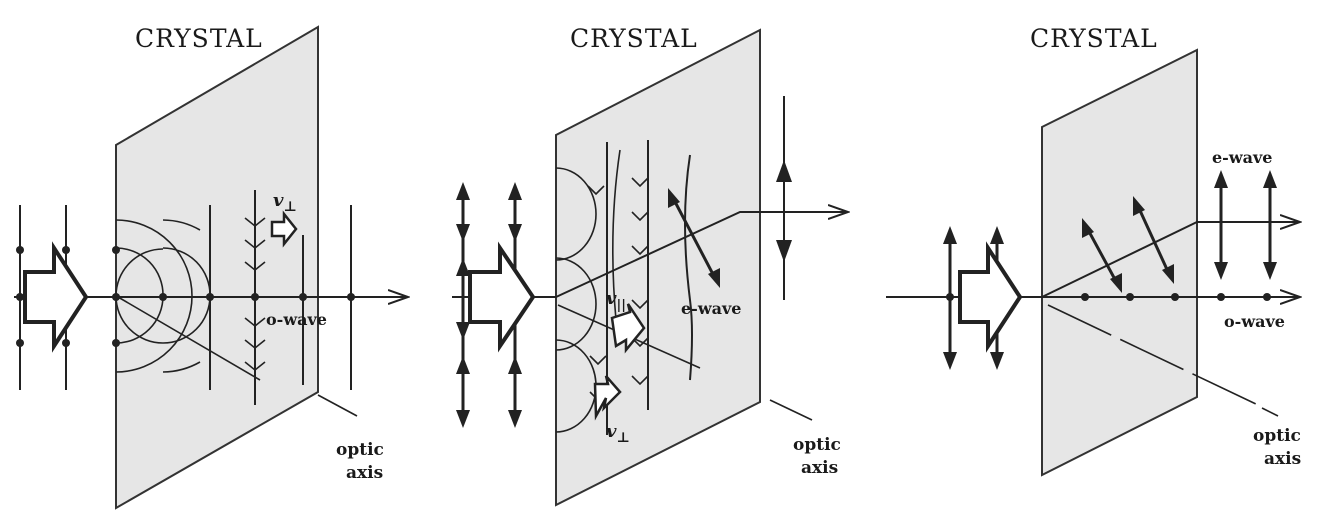 The height and width of the screenshot is (528, 1325). Describe the element at coordinates (1277, 436) in the screenshot. I see `panel-3-optic-label-line1: optic` at that location.